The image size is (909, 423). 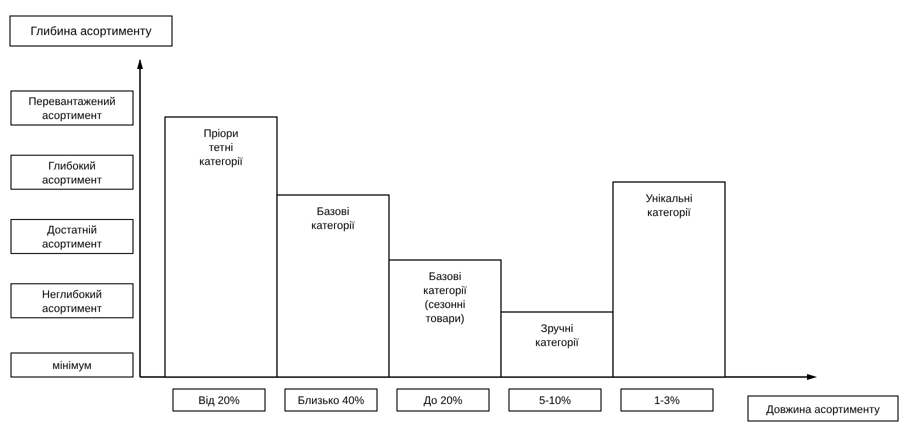 What do you see at coordinates (445, 298) in the screenshot?
I see `annotation: Базові категорії (сезонні товари)` at bounding box center [445, 298].